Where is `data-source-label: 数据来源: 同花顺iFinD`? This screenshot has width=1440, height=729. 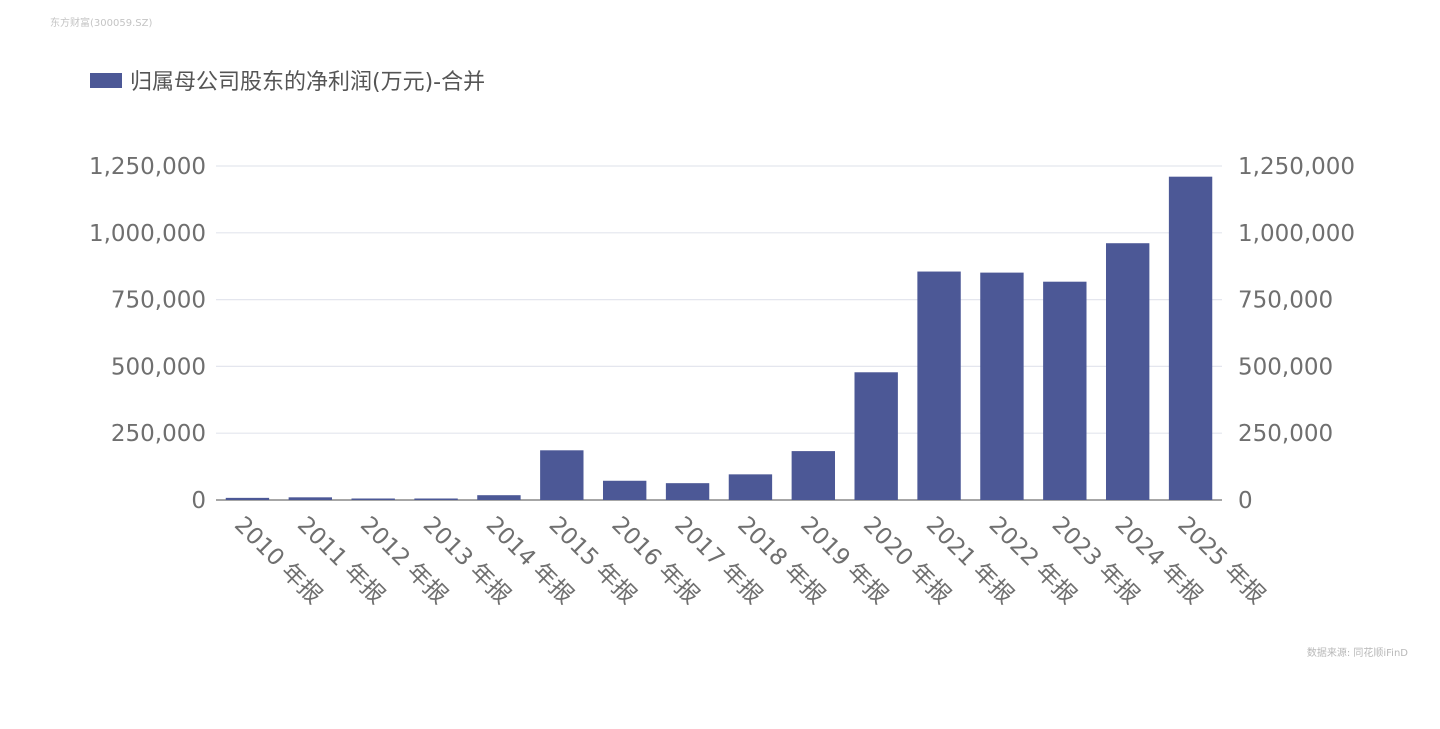 data-source-label: 数据来源: 同花顺iFinD is located at coordinates (1357, 653).